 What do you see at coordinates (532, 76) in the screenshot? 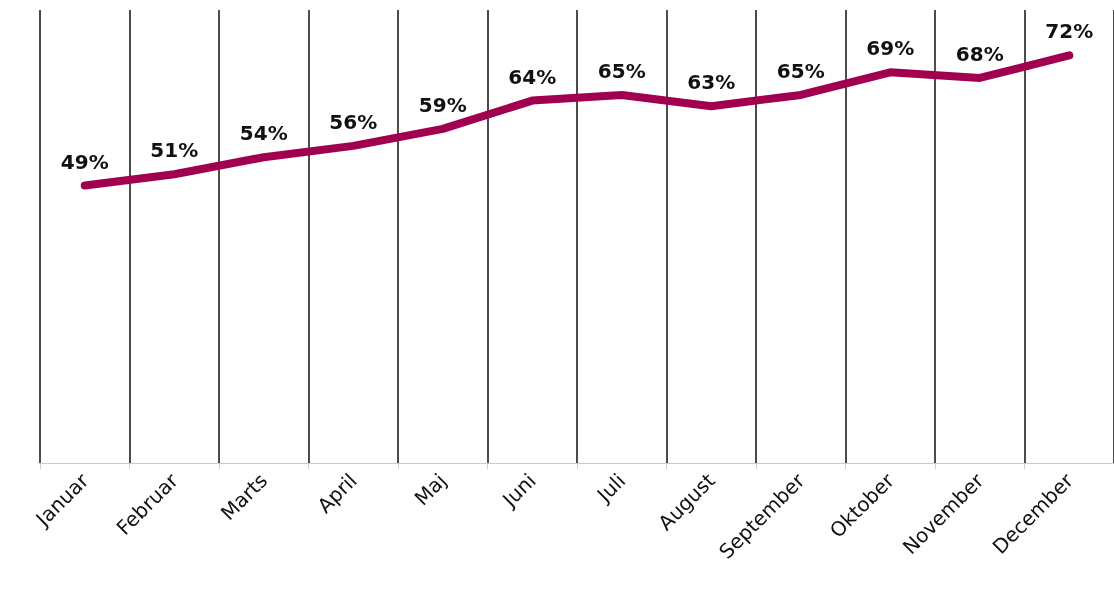
I see `data-label: 64%` at bounding box center [532, 76].